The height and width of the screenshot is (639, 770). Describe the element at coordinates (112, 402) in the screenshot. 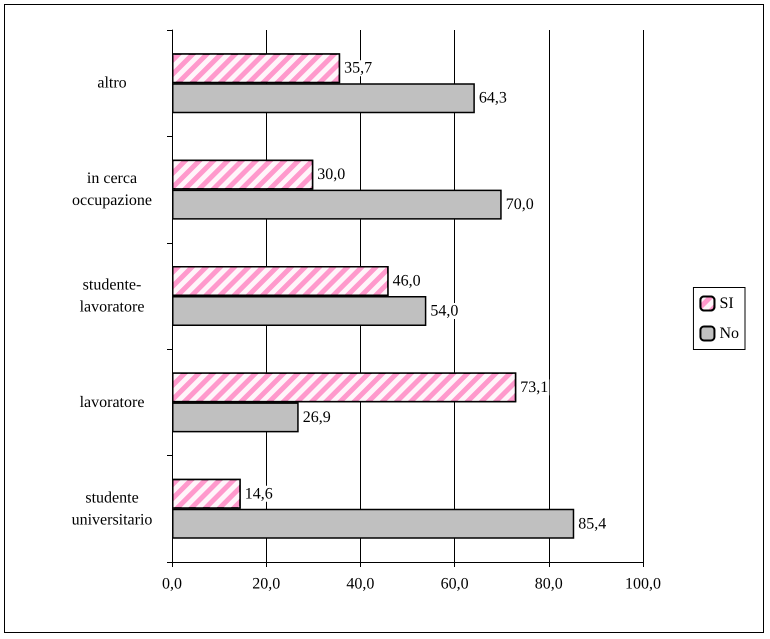

I see `y-tick-label: lavoratore` at that location.